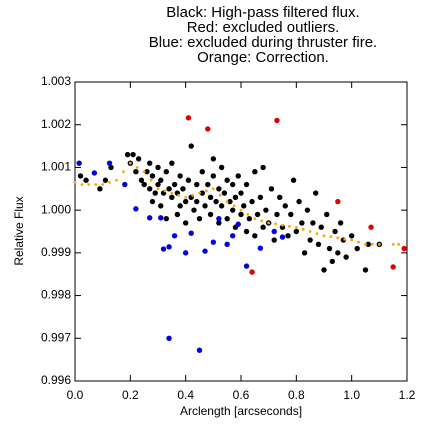 The width and height of the screenshot is (432, 432). Describe the element at coordinates (263, 57) in the screenshot. I see `chart-title: Orange: Correction.` at that location.